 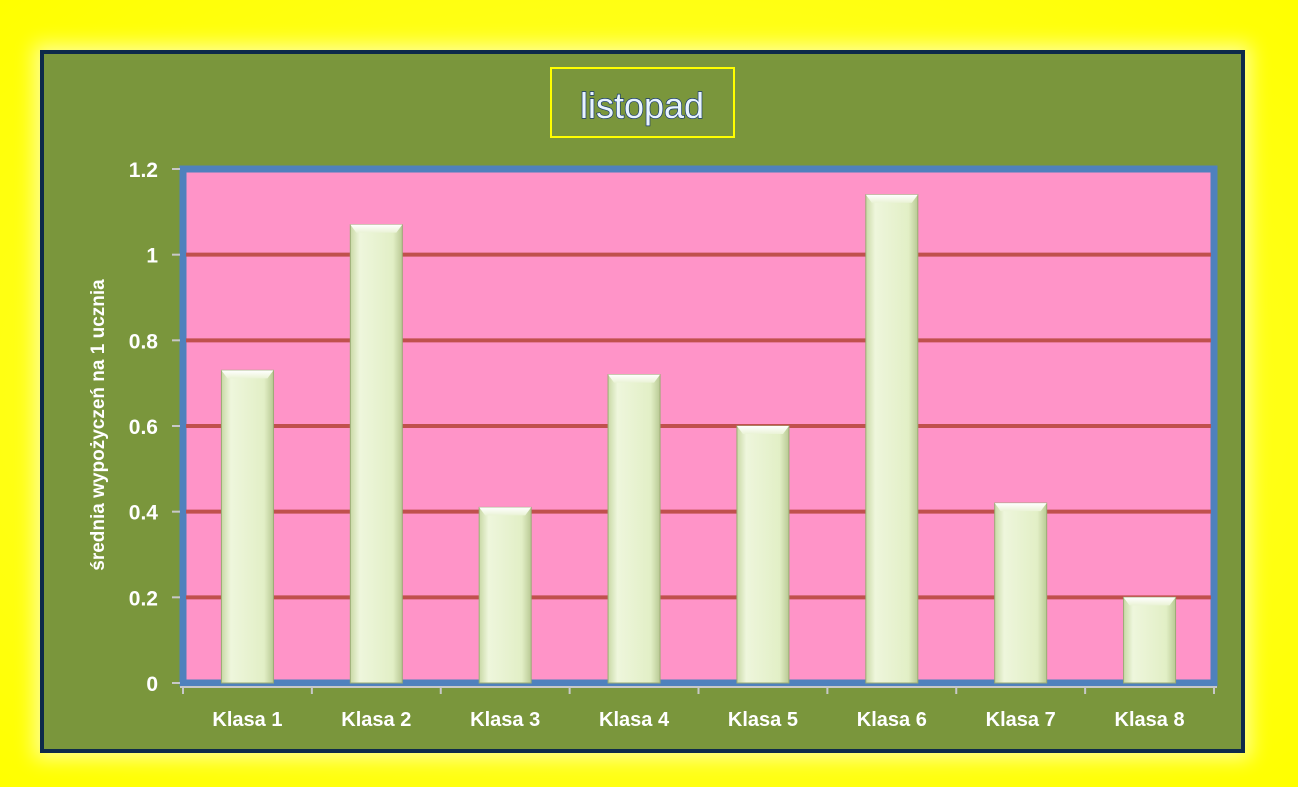 What do you see at coordinates (376, 720) in the screenshot?
I see `x-category-label: Klasa 2` at bounding box center [376, 720].